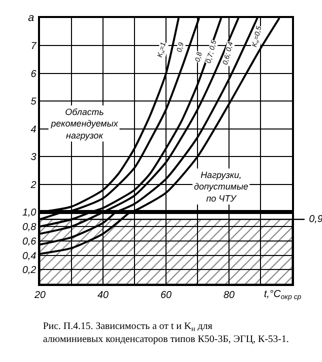 Image resolution: width=322 pixels, height=362 pixels. I want to click on y-tick-label: 5, so click(33, 102).